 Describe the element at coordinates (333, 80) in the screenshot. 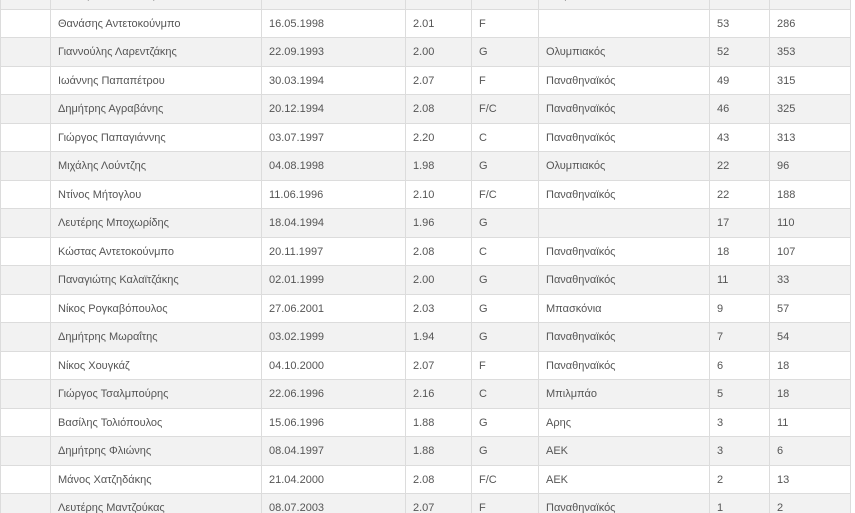

I see `birth-date: 30.03.1994` at that location.